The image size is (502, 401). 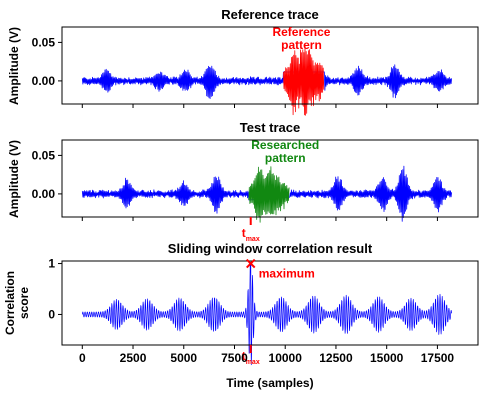 I want to click on test-ylabel: Amplitude (V), so click(x=14, y=179).